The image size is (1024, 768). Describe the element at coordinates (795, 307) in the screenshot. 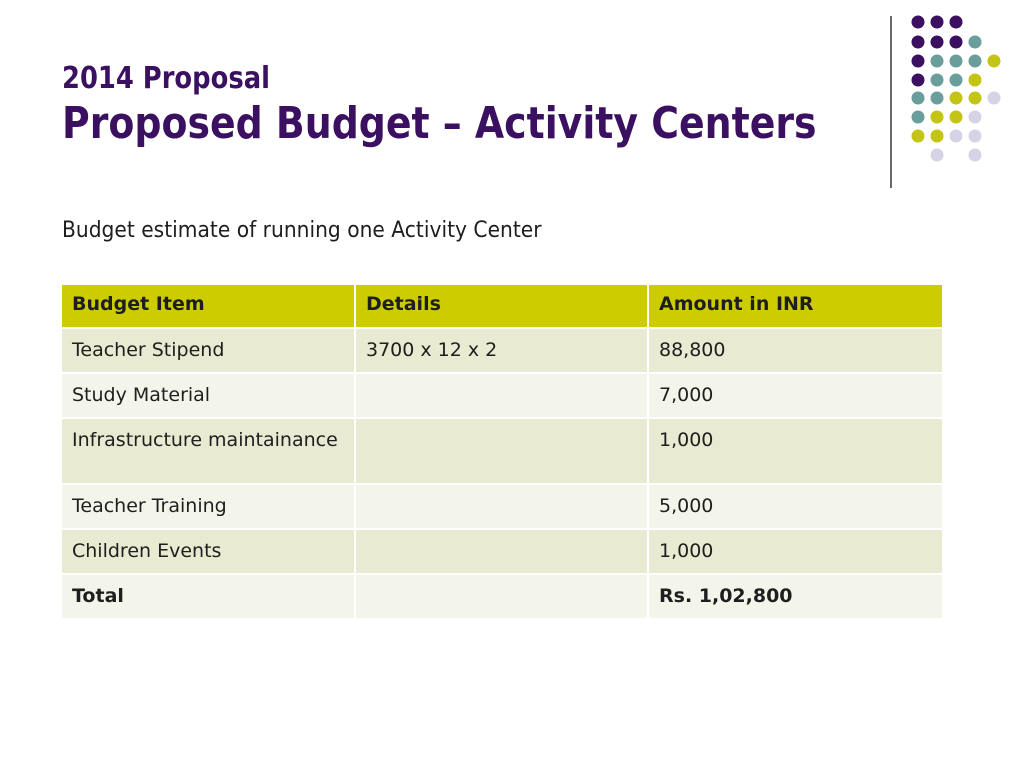

I see `header-amount: Amount in INR` at that location.